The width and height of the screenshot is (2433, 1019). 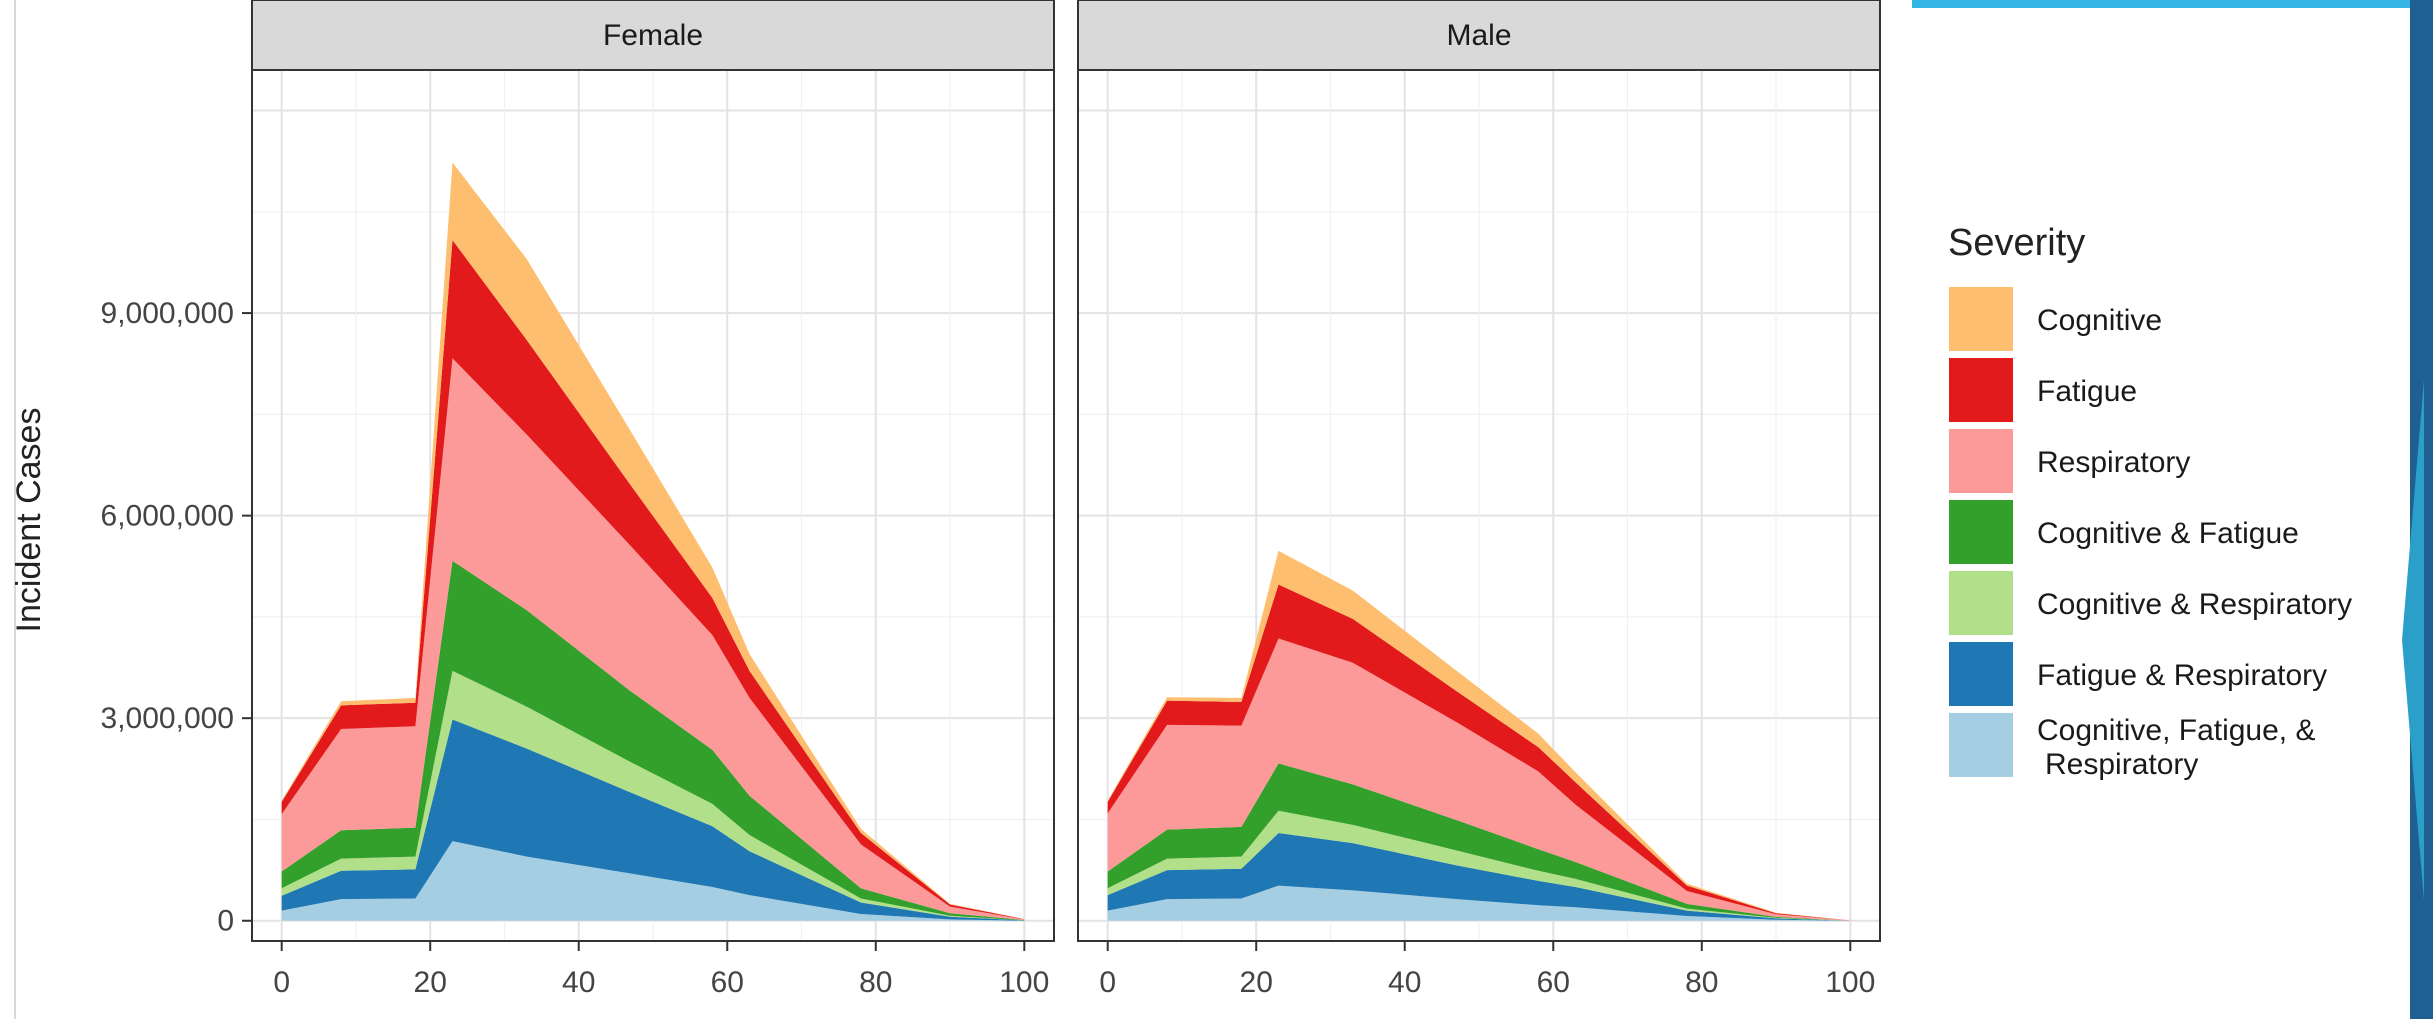 What do you see at coordinates (176, 617) in the screenshot?
I see `y-axis: 0 3,000,000 6,000,000 9,000,000` at bounding box center [176, 617].